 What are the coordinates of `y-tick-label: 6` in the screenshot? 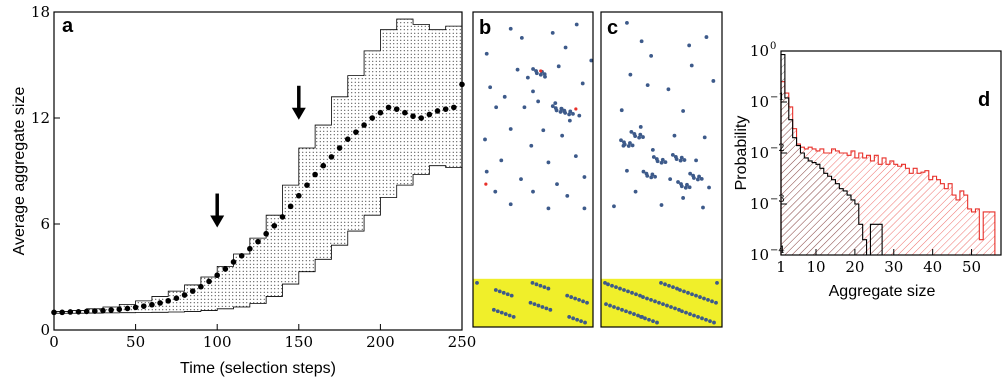 It's located at (45, 224).